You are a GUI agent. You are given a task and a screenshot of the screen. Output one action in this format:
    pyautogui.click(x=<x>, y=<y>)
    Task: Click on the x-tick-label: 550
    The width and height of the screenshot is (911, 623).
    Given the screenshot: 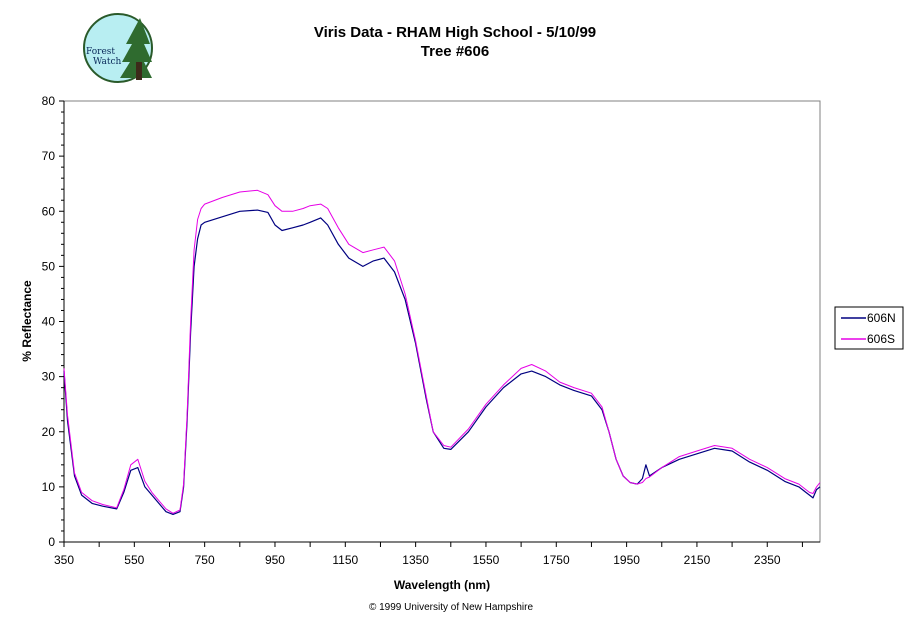 What is the action you would take?
    pyautogui.click(x=134, y=560)
    